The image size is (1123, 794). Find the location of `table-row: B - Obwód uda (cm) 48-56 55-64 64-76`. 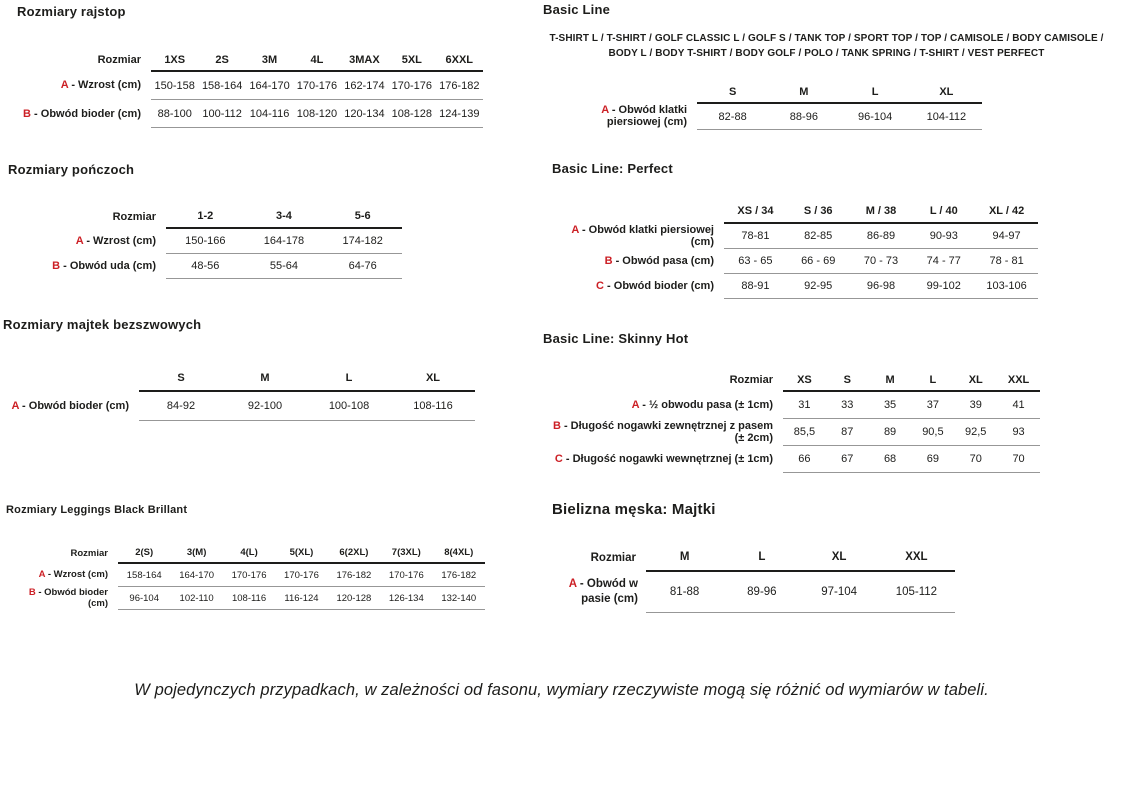

table-row: B - Obwód uda (cm) 48-56 55-64 64-76 is located at coordinates (205, 266).